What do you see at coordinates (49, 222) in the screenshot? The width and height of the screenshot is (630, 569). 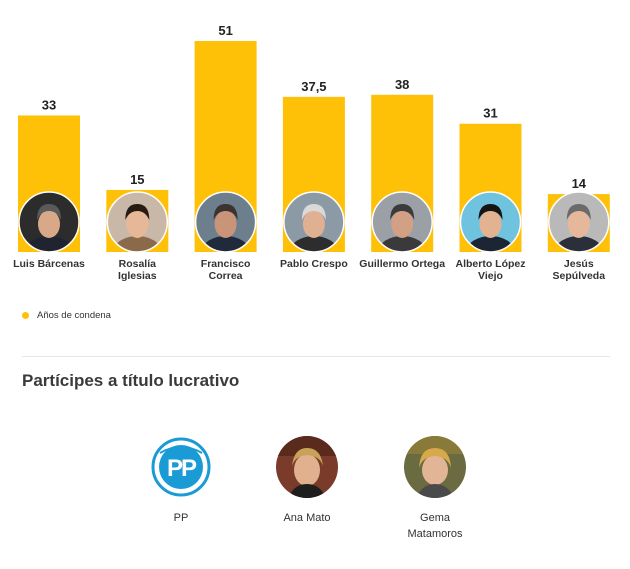 I see `barcenas-photo-icon` at bounding box center [49, 222].